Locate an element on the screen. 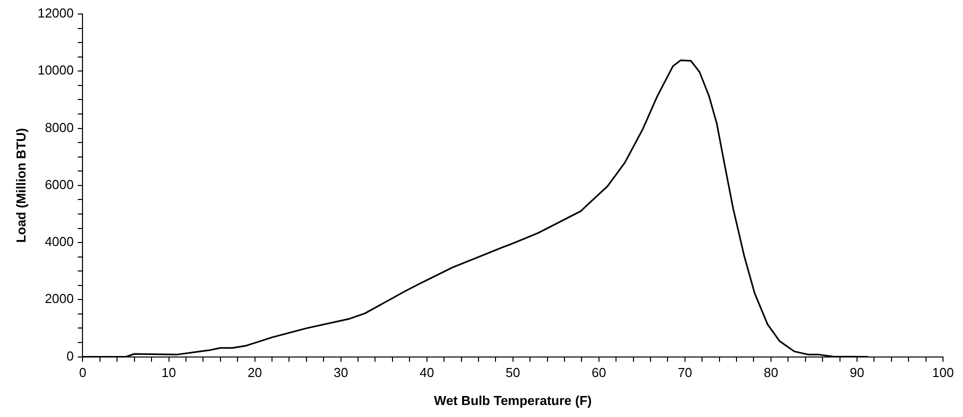  y-tick-label: 4000 is located at coordinates (59, 242).